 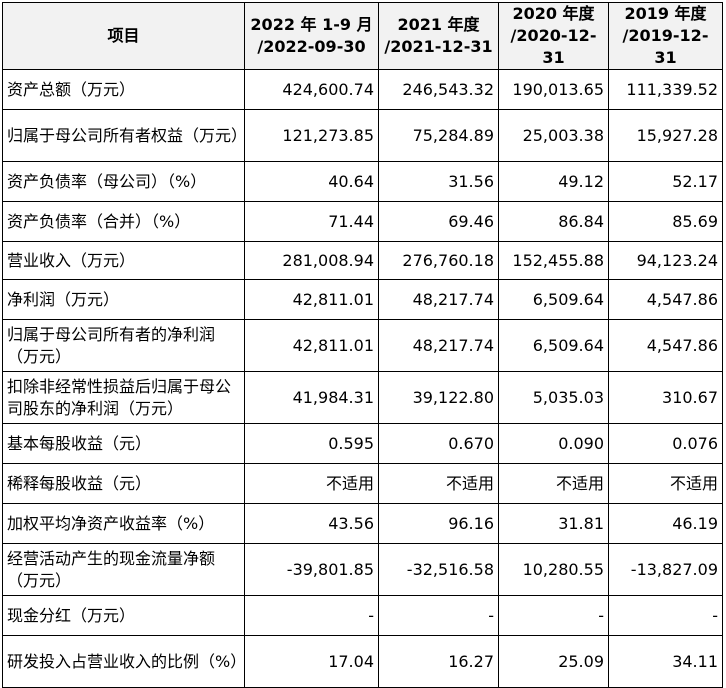 I want to click on cell-value: 121,273.85, so click(x=311, y=135).